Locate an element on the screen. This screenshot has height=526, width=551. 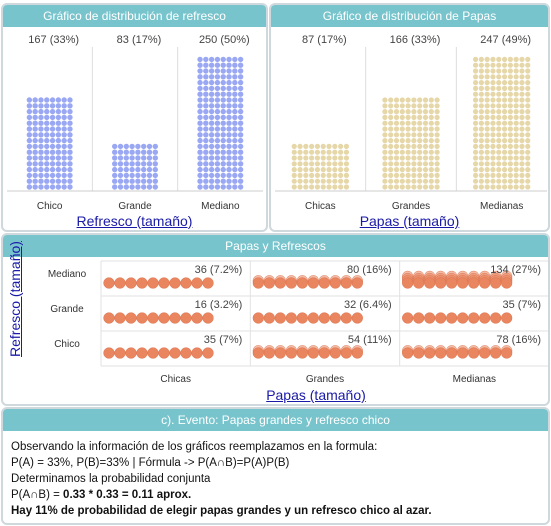
joint-panel-title: Papas y Refrescos is located at coordinates (275, 246).